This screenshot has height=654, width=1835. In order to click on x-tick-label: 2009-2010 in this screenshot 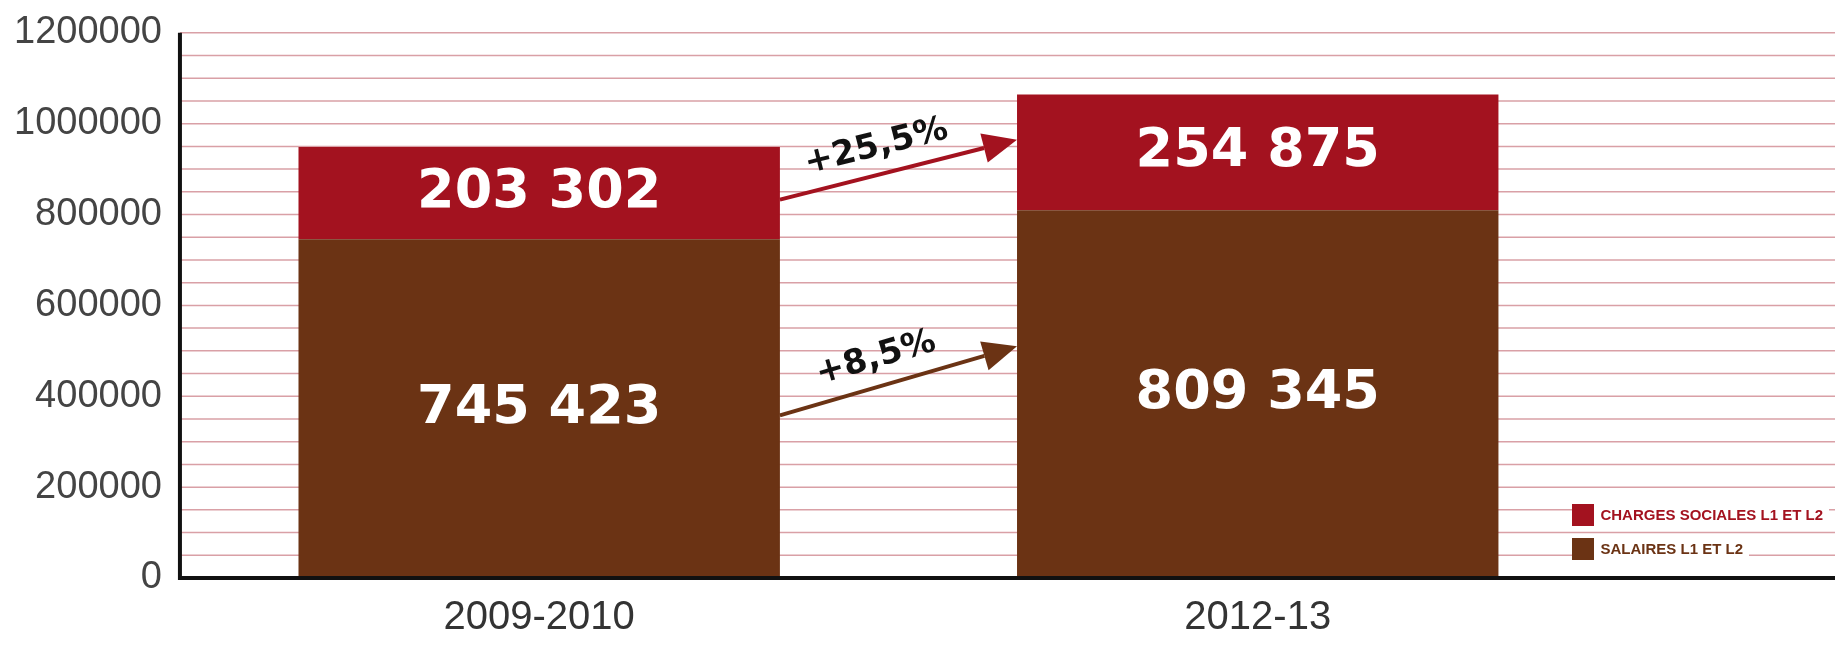, I will do `click(539, 615)`.